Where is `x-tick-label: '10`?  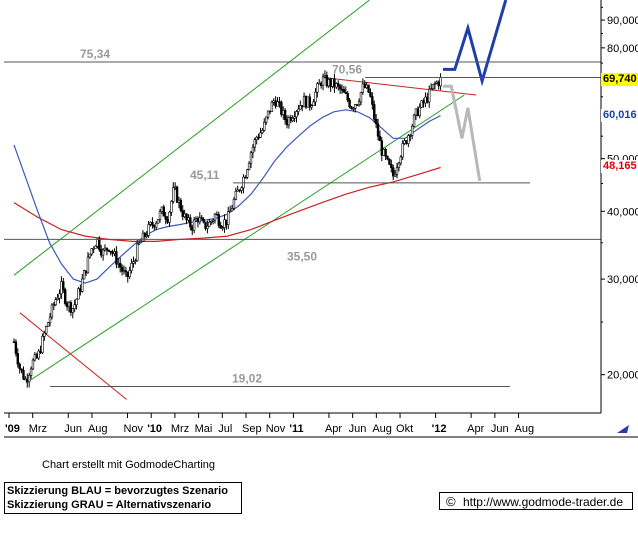
x-tick-label: '10 is located at coordinates (154, 429).